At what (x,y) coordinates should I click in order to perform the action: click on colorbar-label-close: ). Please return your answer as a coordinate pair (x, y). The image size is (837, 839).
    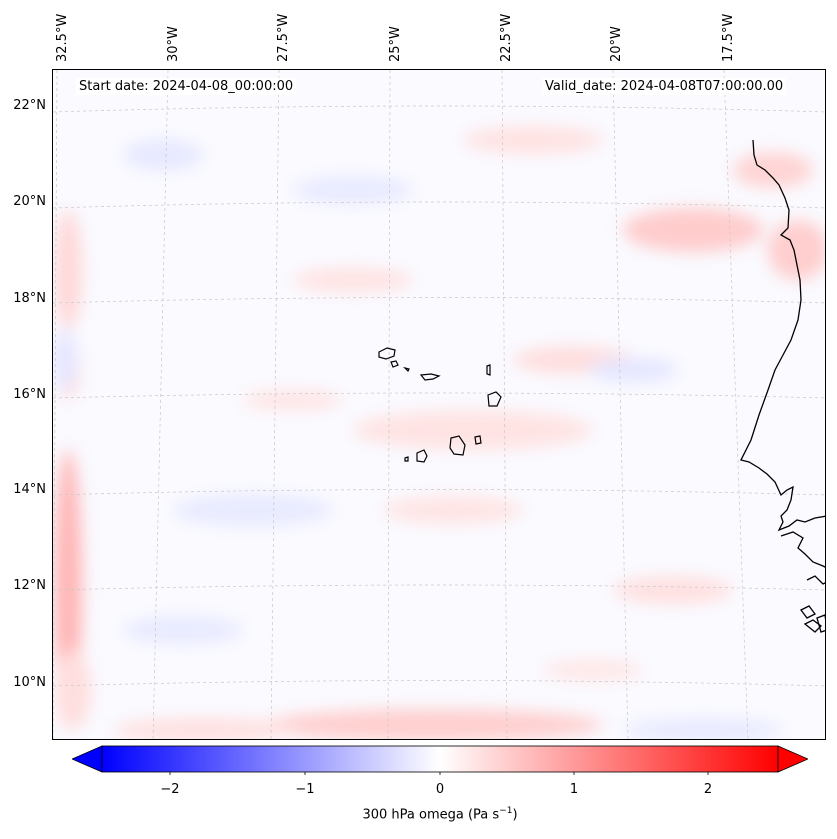
    Looking at the image, I should click on (515, 815).